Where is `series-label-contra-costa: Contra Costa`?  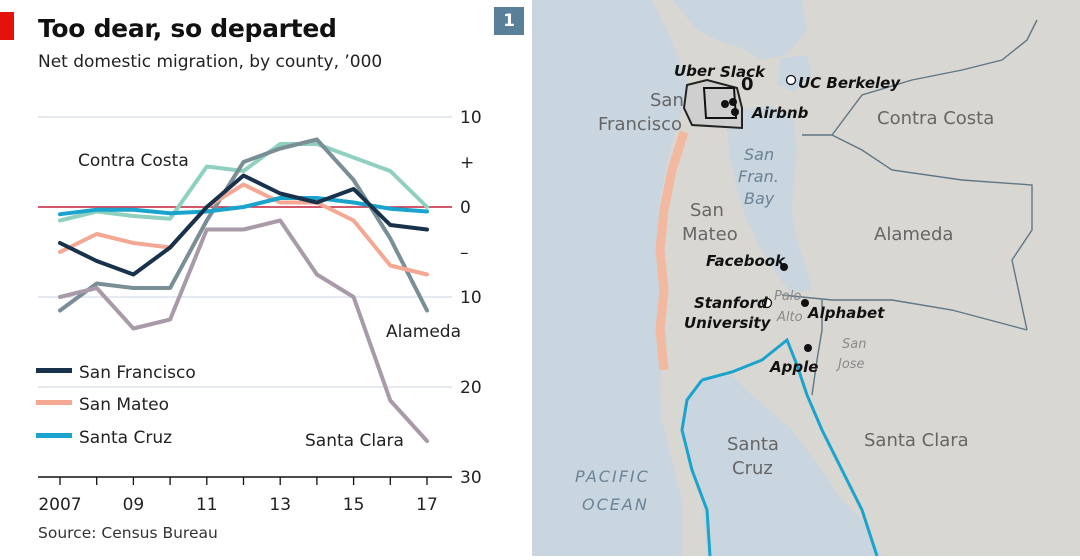 series-label-contra-costa: Contra Costa is located at coordinates (133, 161).